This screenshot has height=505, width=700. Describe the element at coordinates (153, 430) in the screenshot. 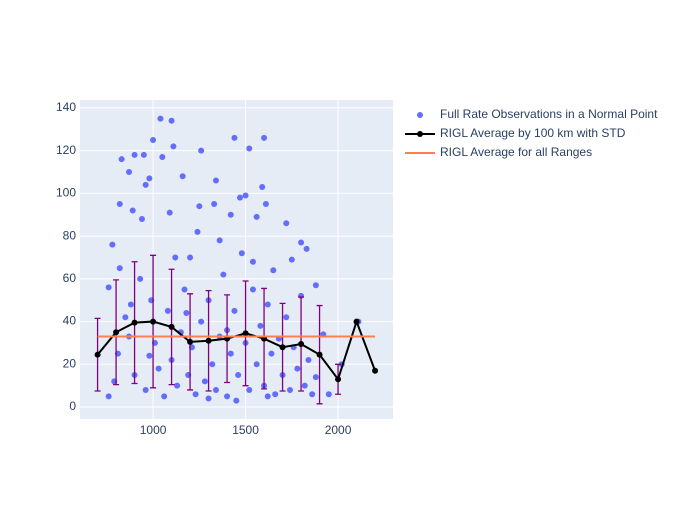

I see `x-tick-label: 1000` at that location.